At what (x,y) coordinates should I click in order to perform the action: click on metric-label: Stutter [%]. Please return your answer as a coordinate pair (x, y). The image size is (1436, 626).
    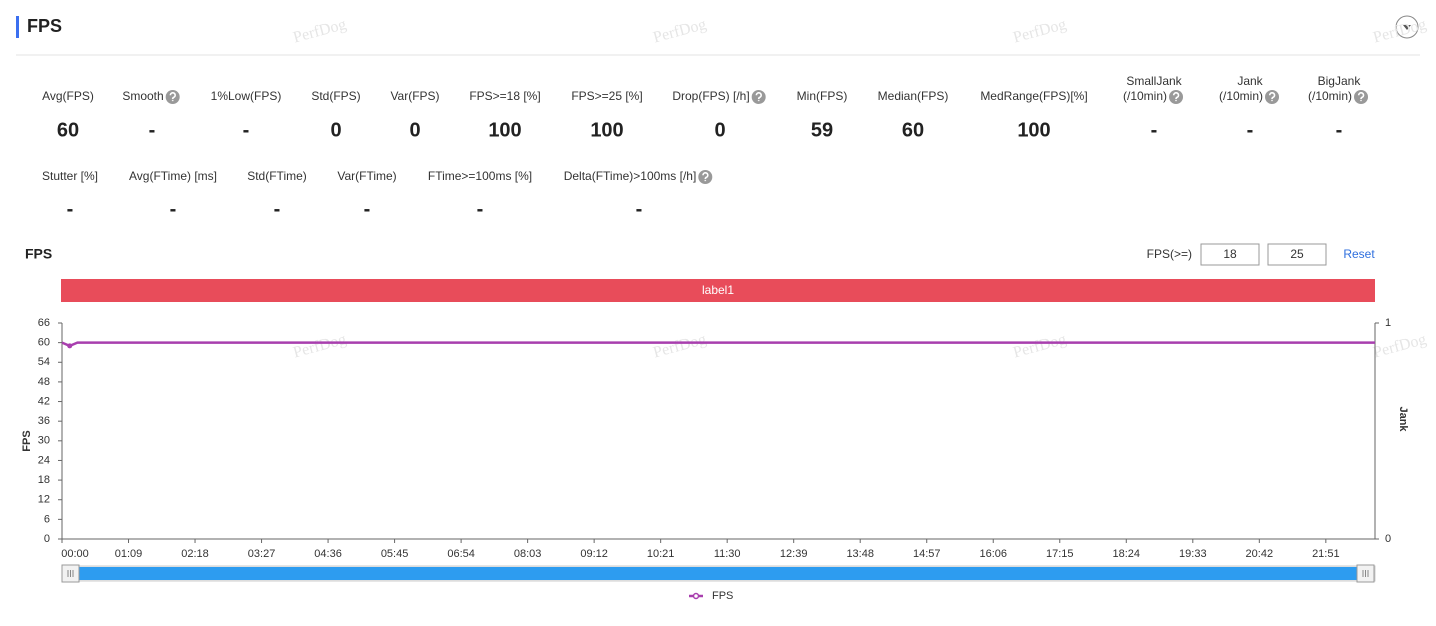
    Looking at the image, I should click on (70, 176).